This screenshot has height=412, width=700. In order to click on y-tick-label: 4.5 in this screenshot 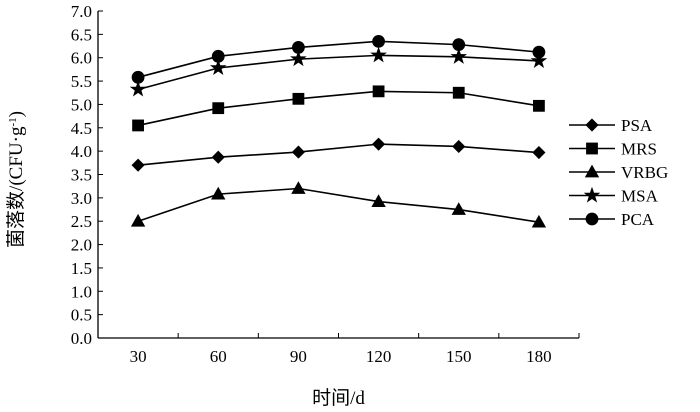, I will do `click(81, 128)`.